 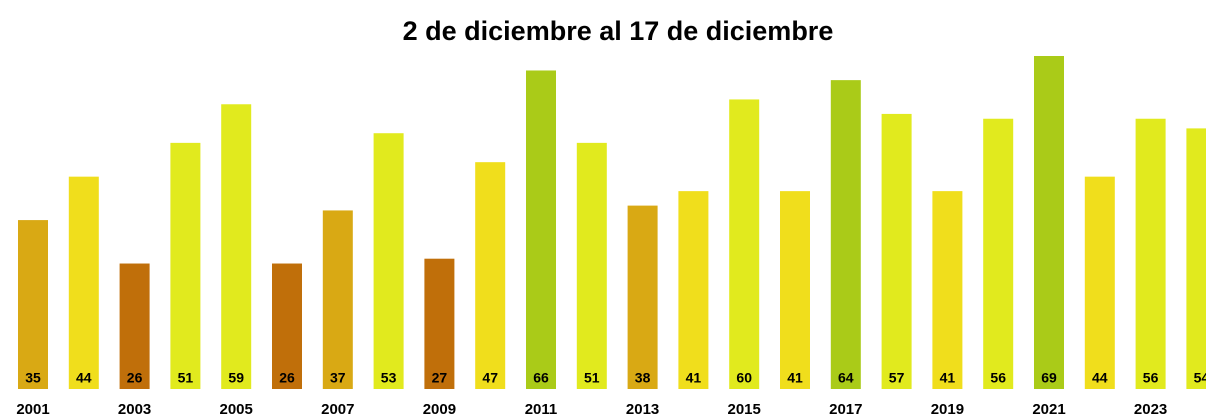 I want to click on x-tick-label: 2019, so click(x=947, y=409).